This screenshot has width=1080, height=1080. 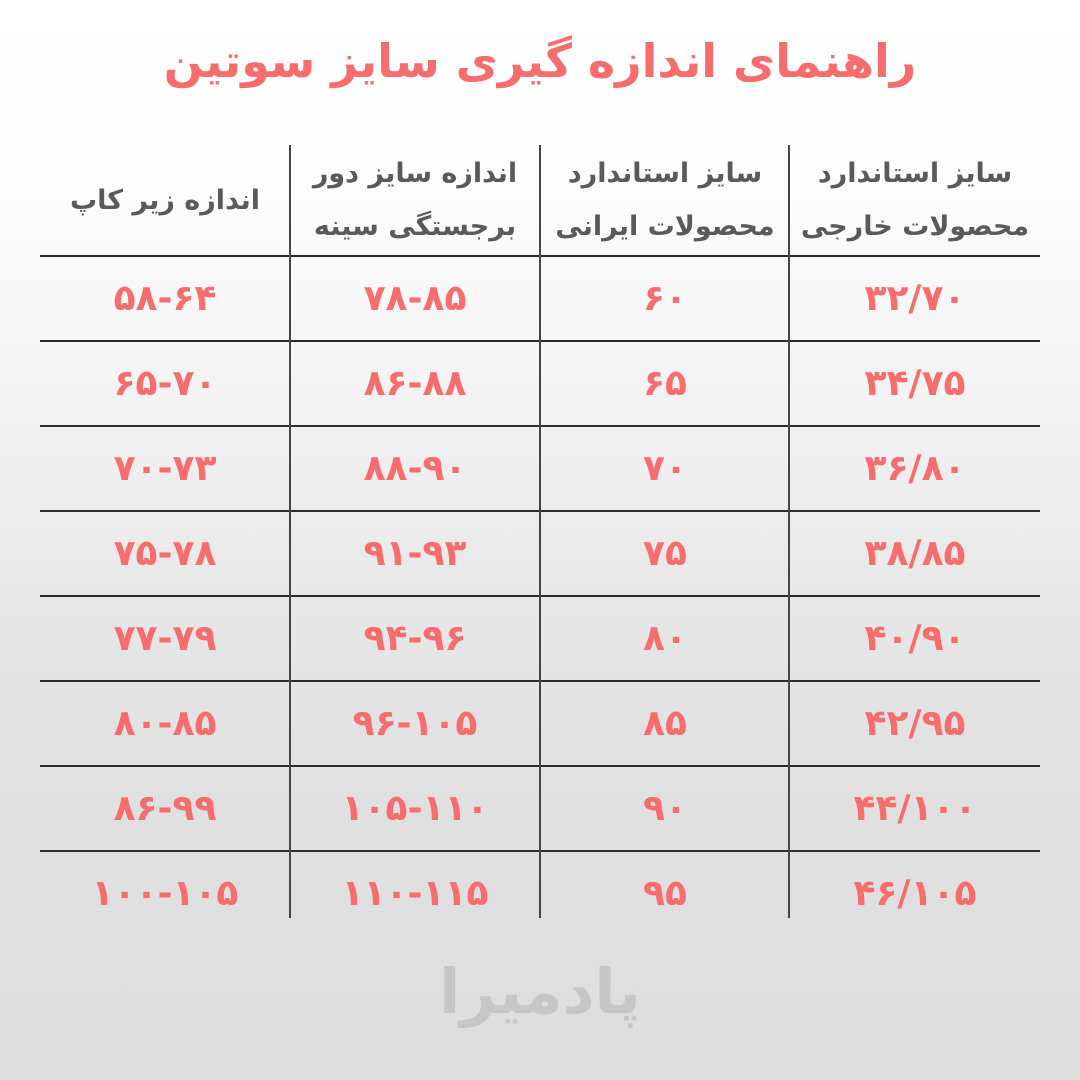 What do you see at coordinates (165, 552) in the screenshot?
I see `size-cell-undercup: ۷۵-۷۸` at bounding box center [165, 552].